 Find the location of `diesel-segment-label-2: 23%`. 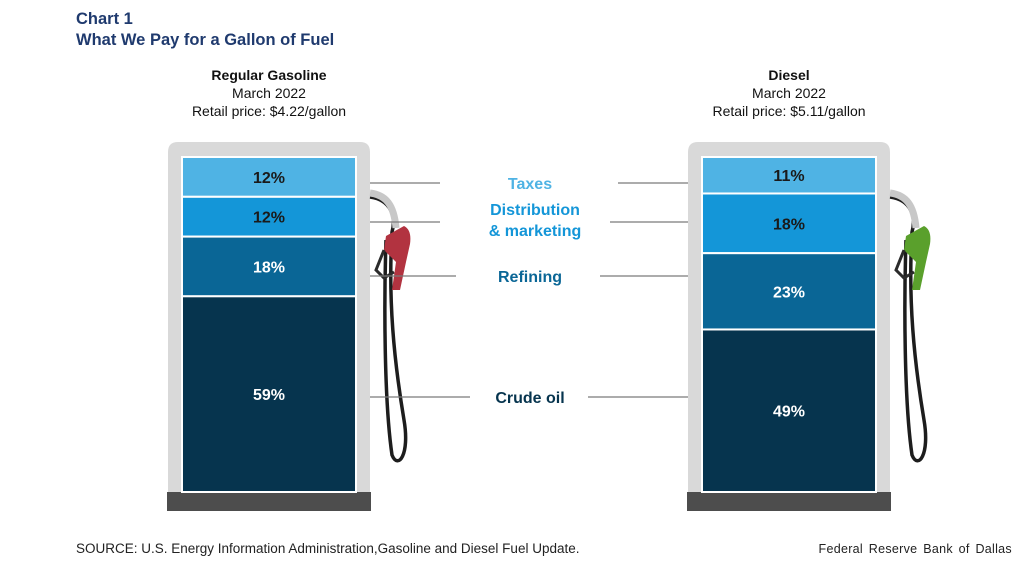

diesel-segment-label-2: 23% is located at coordinates (789, 292).